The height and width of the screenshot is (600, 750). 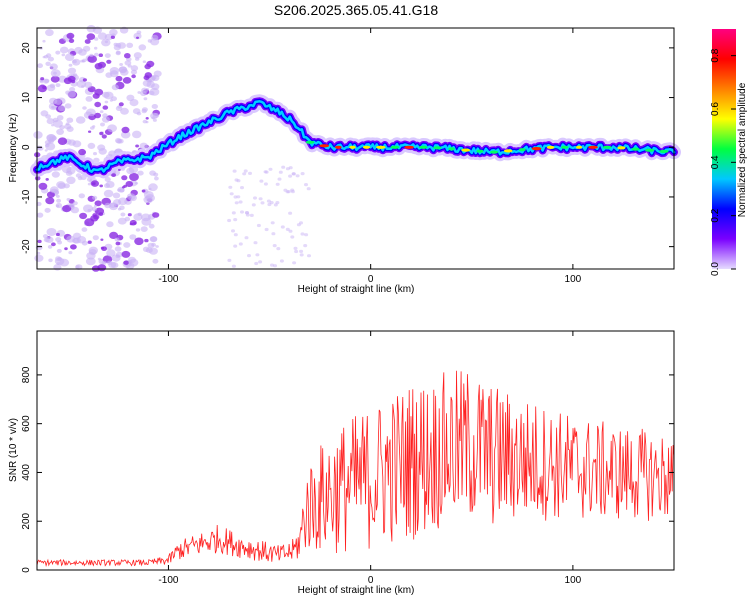 What do you see at coordinates (715, 55) in the screenshot?
I see `colorbar-tick-label: 0.8` at bounding box center [715, 55].